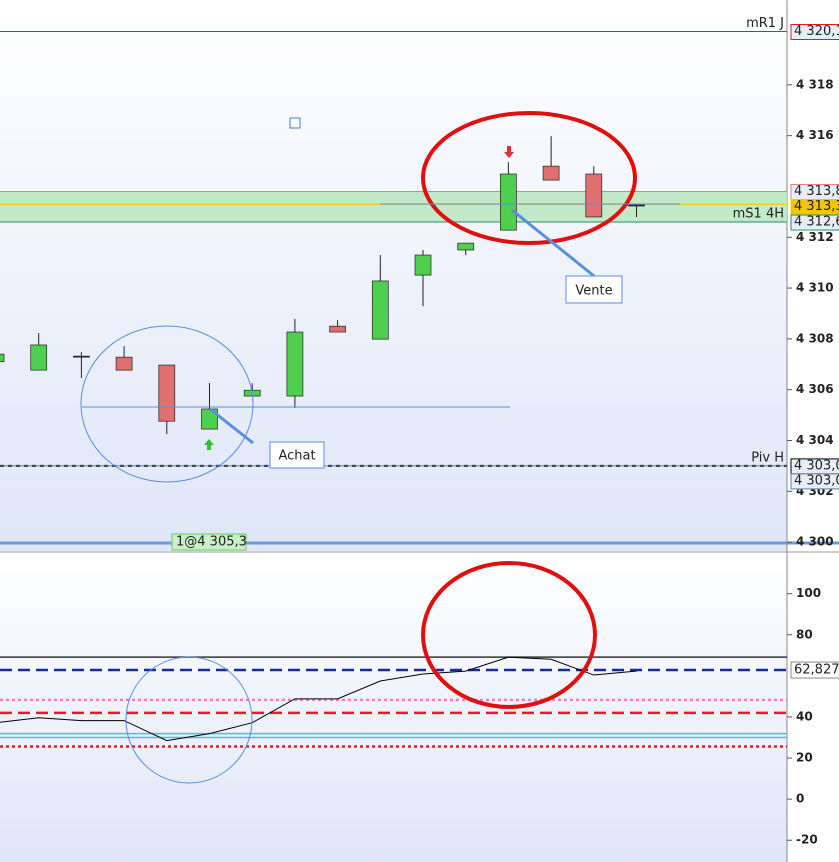 This screenshot has height=862, width=839. Describe the element at coordinates (816, 206) in the screenshot. I see `level-label: 4 313,3` at that location.